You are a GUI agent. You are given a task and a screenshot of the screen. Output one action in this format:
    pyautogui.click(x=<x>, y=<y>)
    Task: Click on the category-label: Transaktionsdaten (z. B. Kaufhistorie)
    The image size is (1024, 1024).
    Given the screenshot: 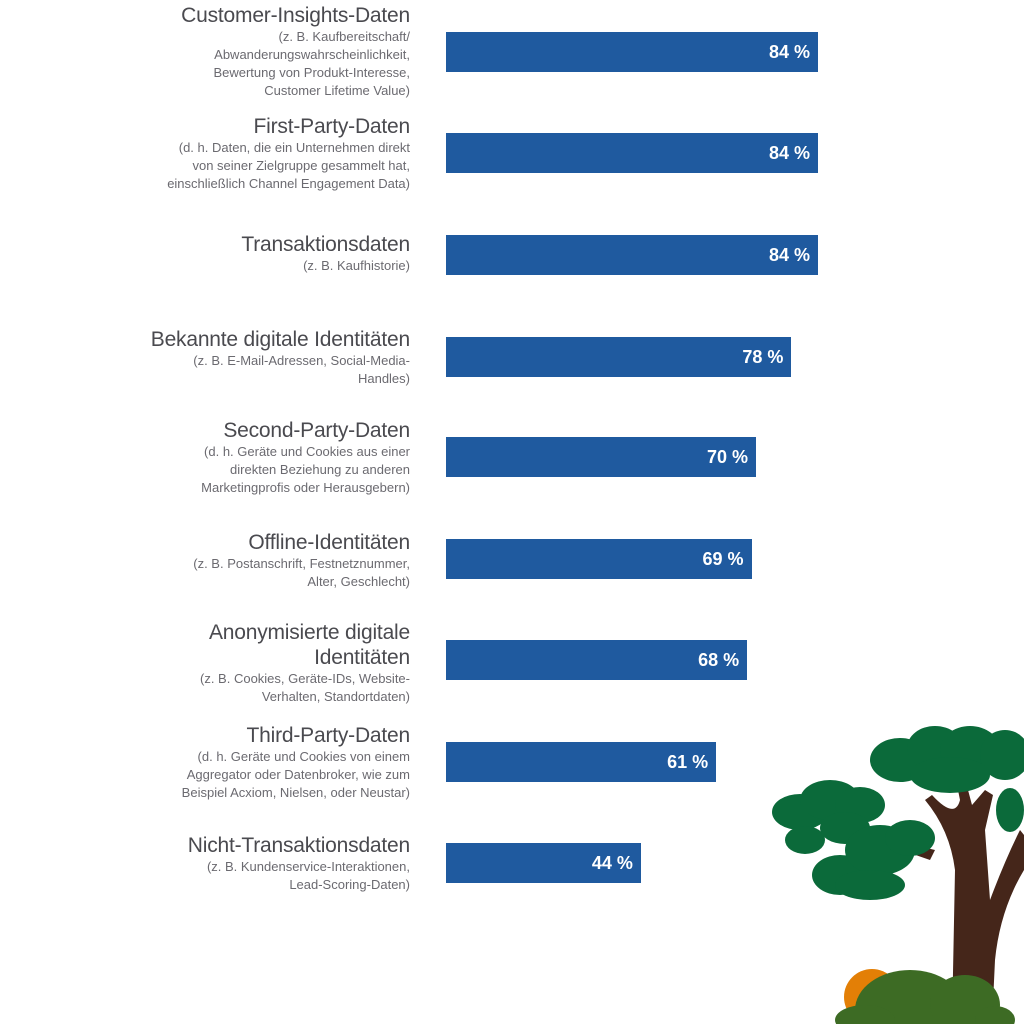 What is the action you would take?
    pyautogui.click(x=245, y=253)
    